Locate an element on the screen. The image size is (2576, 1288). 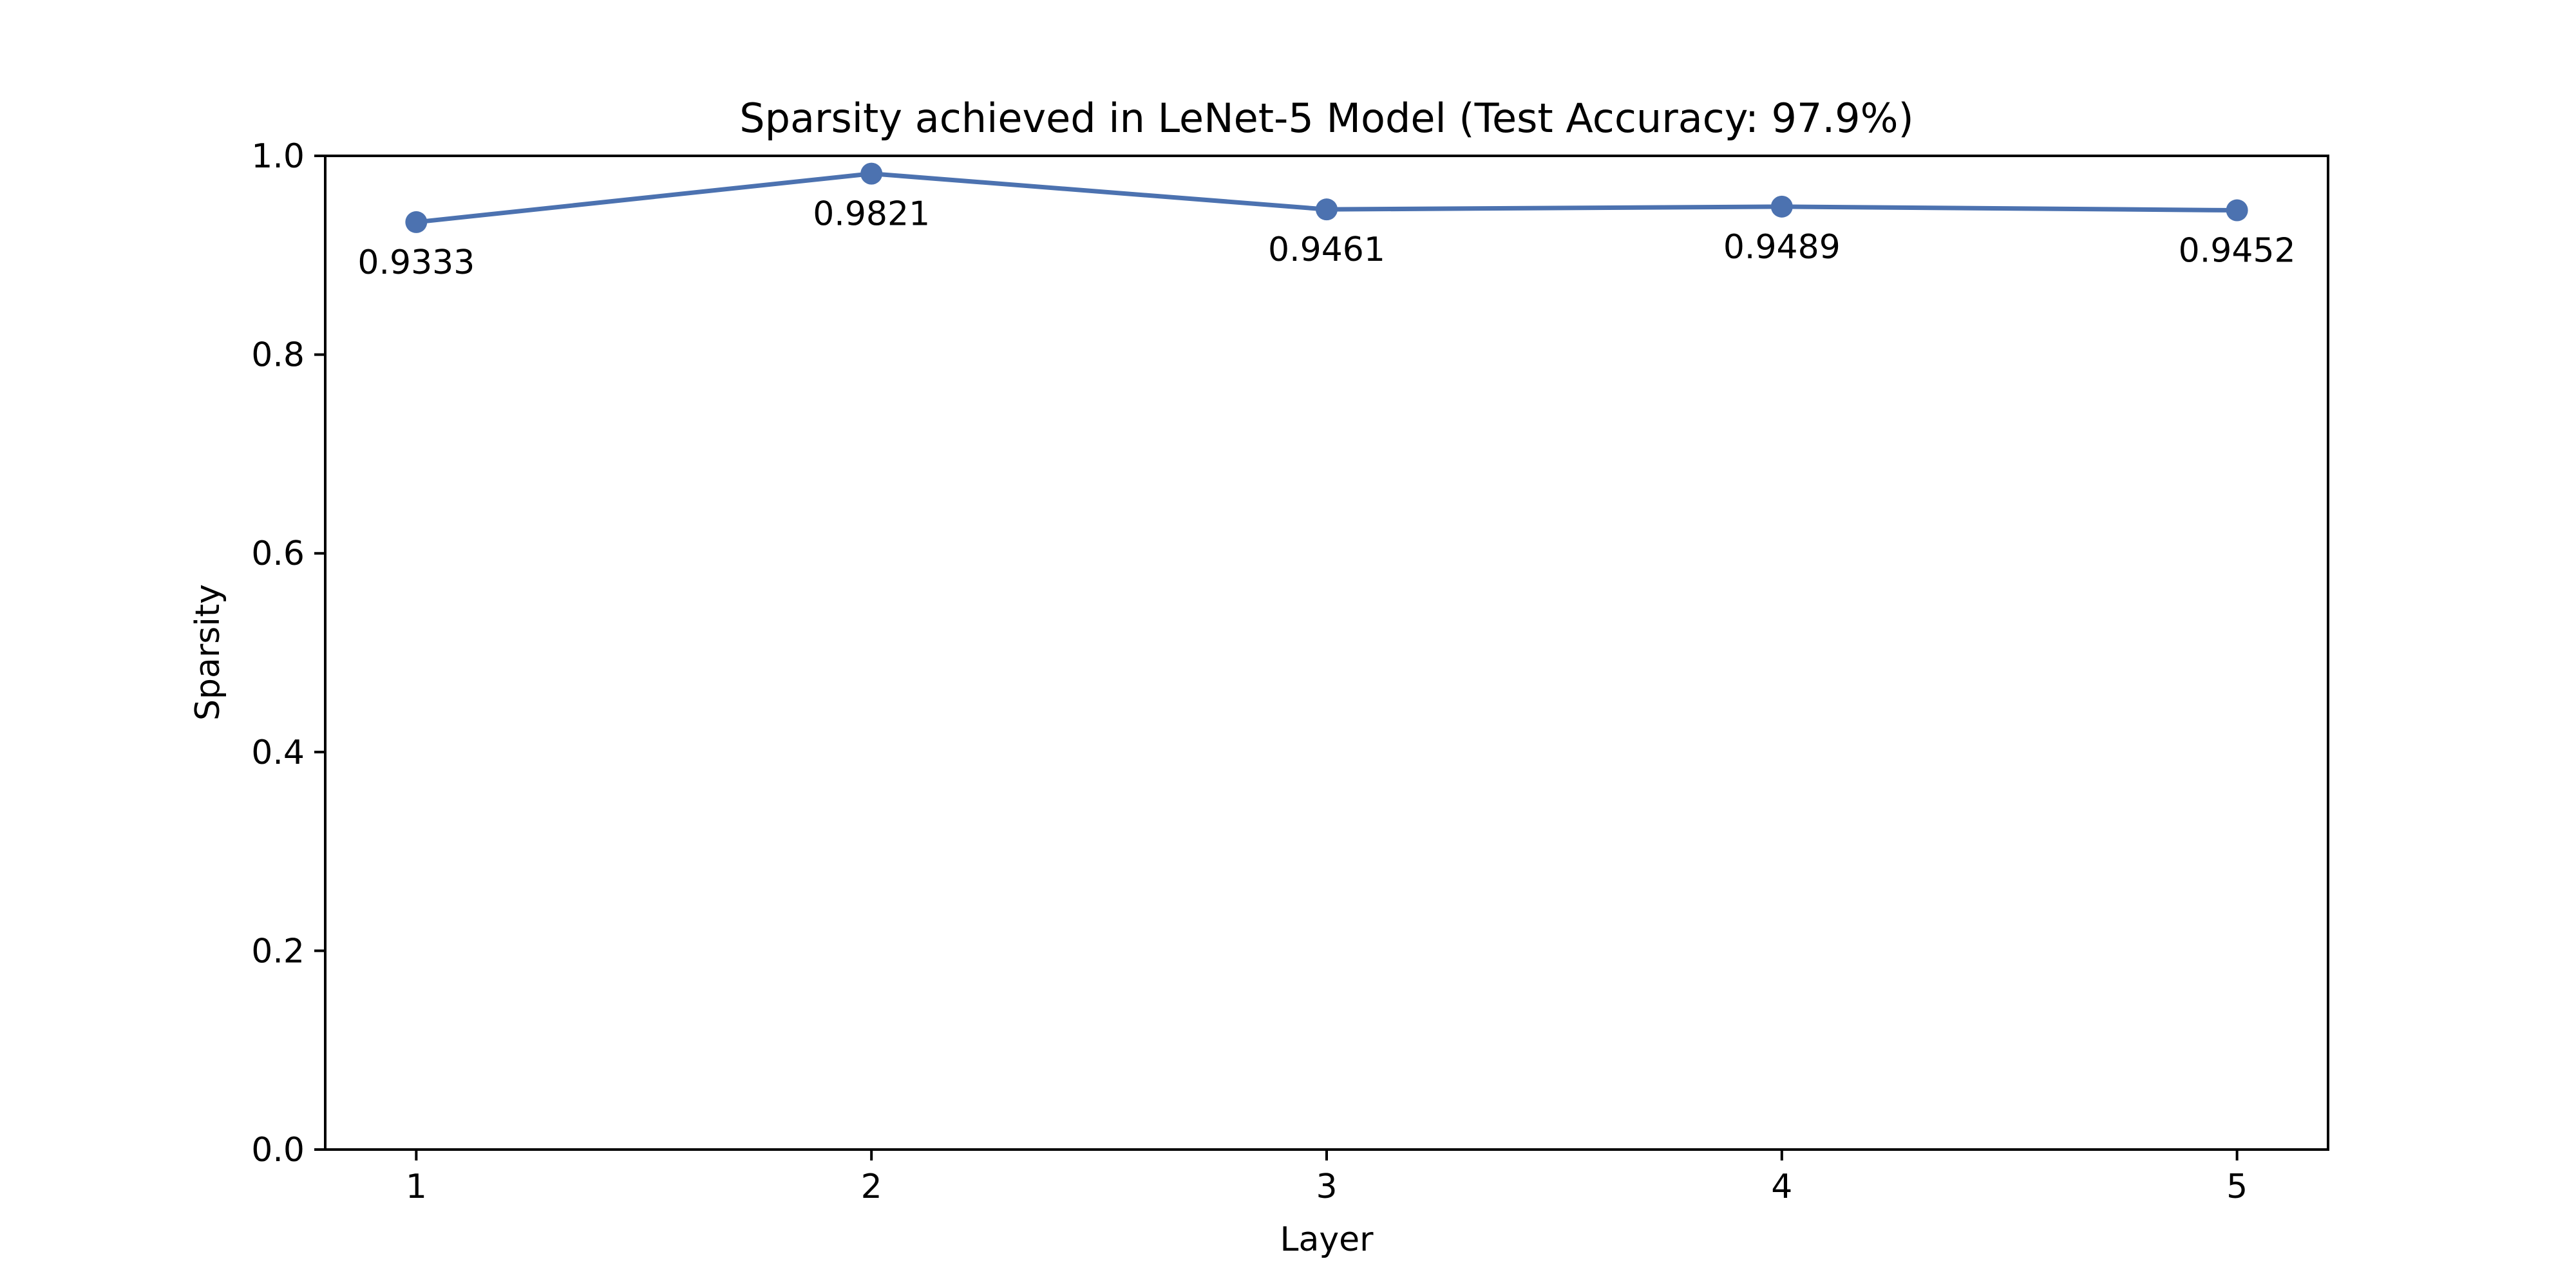
x-tick-label: 4 is located at coordinates (1781, 1187).